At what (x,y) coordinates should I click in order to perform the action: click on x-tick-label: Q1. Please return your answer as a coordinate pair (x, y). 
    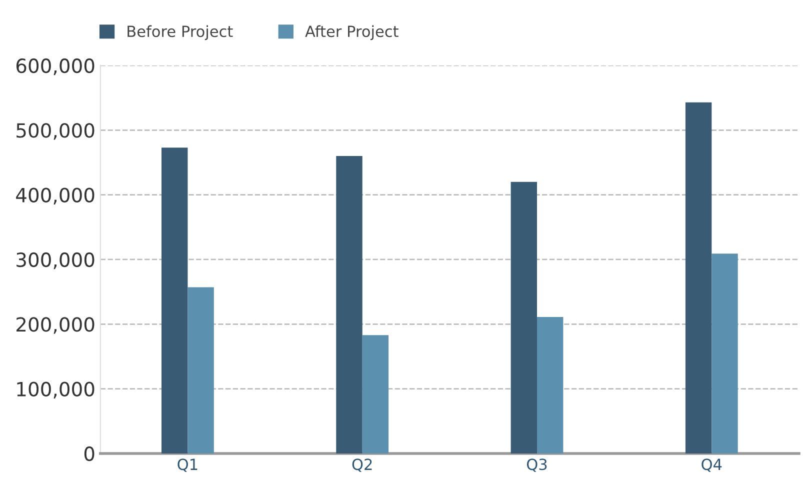
    Looking at the image, I should click on (188, 465).